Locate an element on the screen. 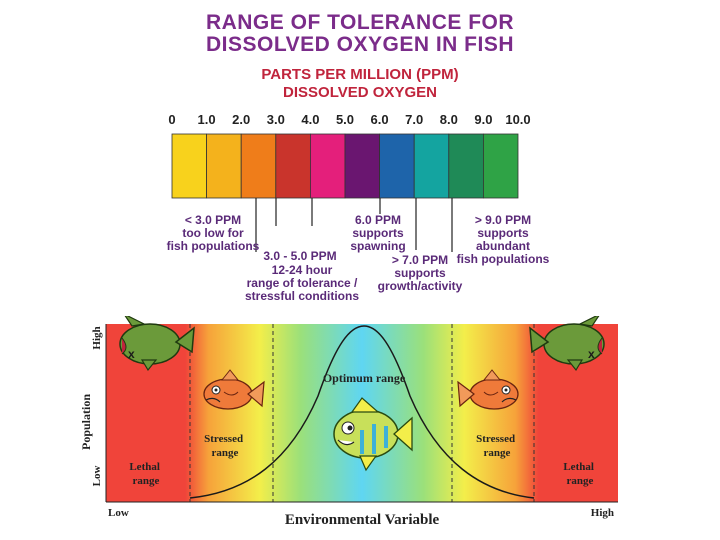 This screenshot has height=540, width=720. stressed-range-right-label: Stressed range is located at coordinates (497, 446).